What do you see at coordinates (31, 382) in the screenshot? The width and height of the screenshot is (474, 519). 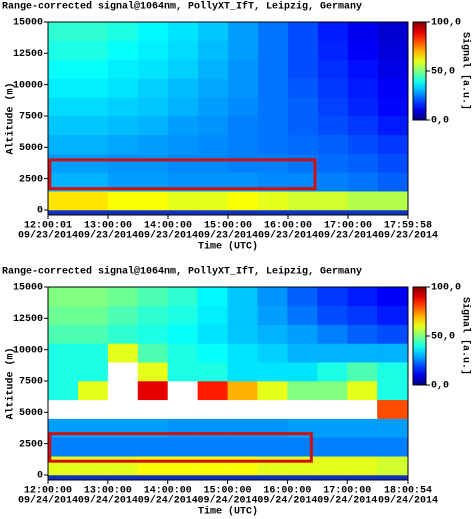 I see `y-tick-label: 7500` at bounding box center [31, 382].